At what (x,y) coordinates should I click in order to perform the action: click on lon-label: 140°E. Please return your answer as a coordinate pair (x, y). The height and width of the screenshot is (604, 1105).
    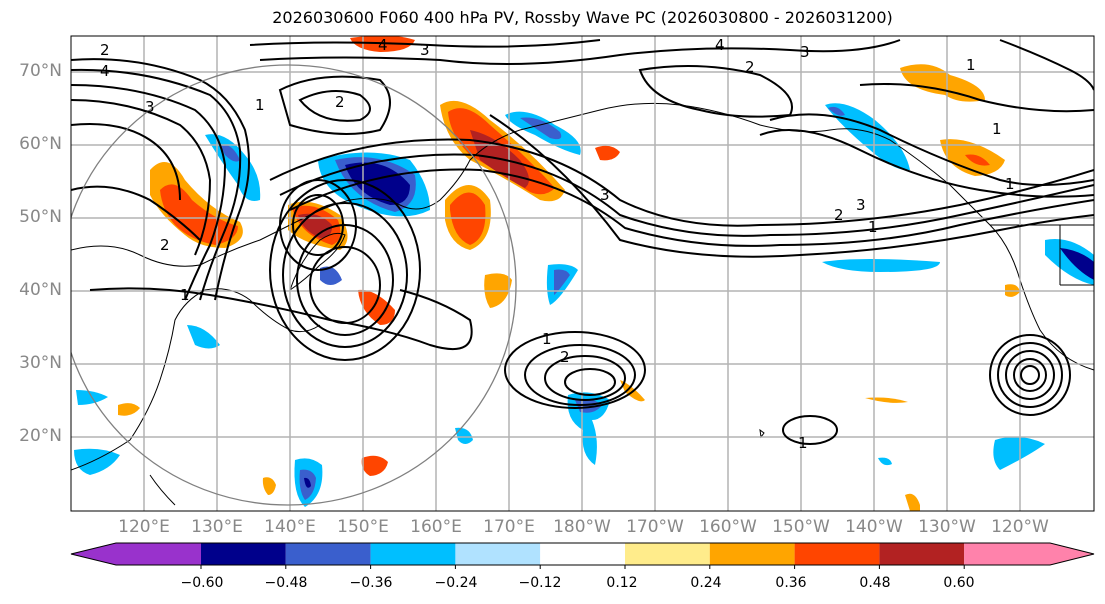
    Looking at the image, I should click on (290, 527).